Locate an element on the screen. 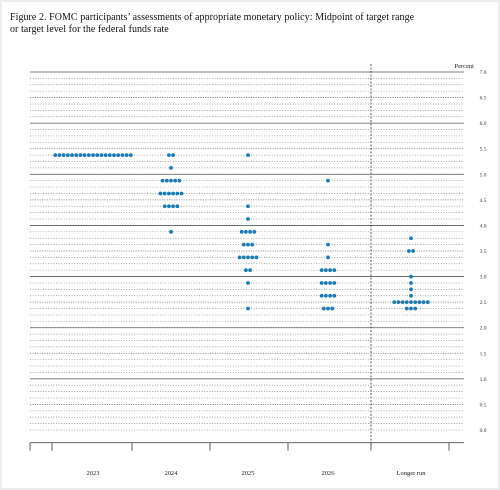 The image size is (500, 490). y-tick-label: 2.0 is located at coordinates (483, 329).